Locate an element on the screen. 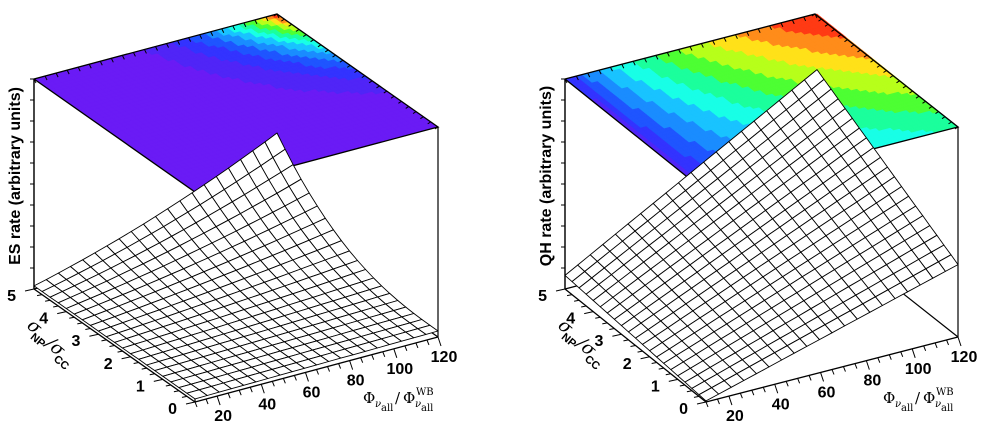 The height and width of the screenshot is (426, 983). x-title-all-1: all is located at coordinates (387, 408).